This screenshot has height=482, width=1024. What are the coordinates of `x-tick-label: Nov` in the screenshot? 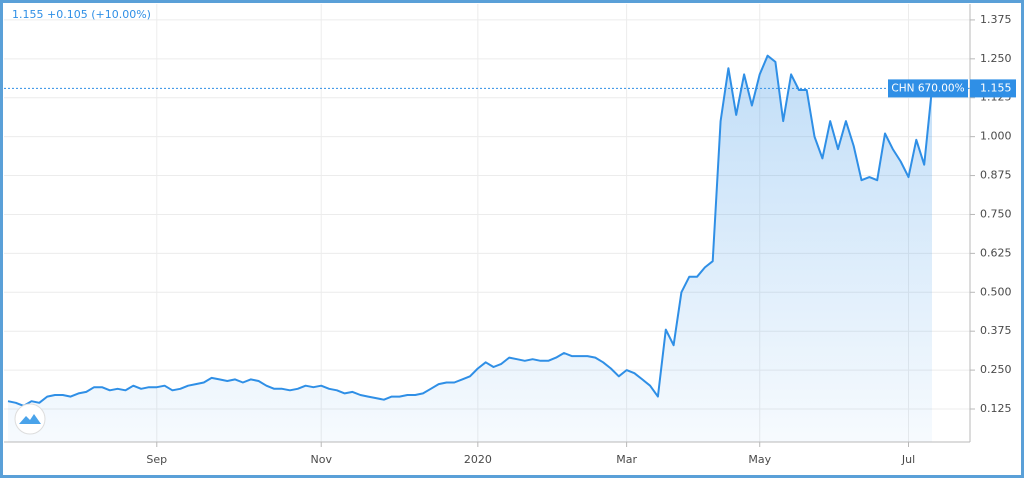 It's located at (321, 459).